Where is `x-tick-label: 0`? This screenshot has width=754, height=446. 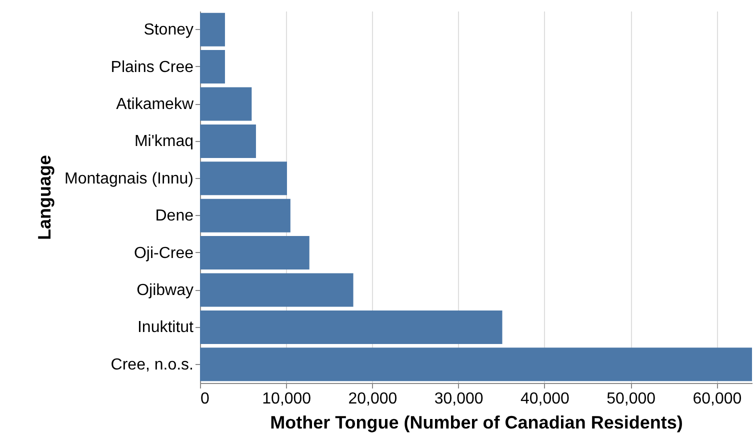 x-tick-label: 0 is located at coordinates (205, 399).